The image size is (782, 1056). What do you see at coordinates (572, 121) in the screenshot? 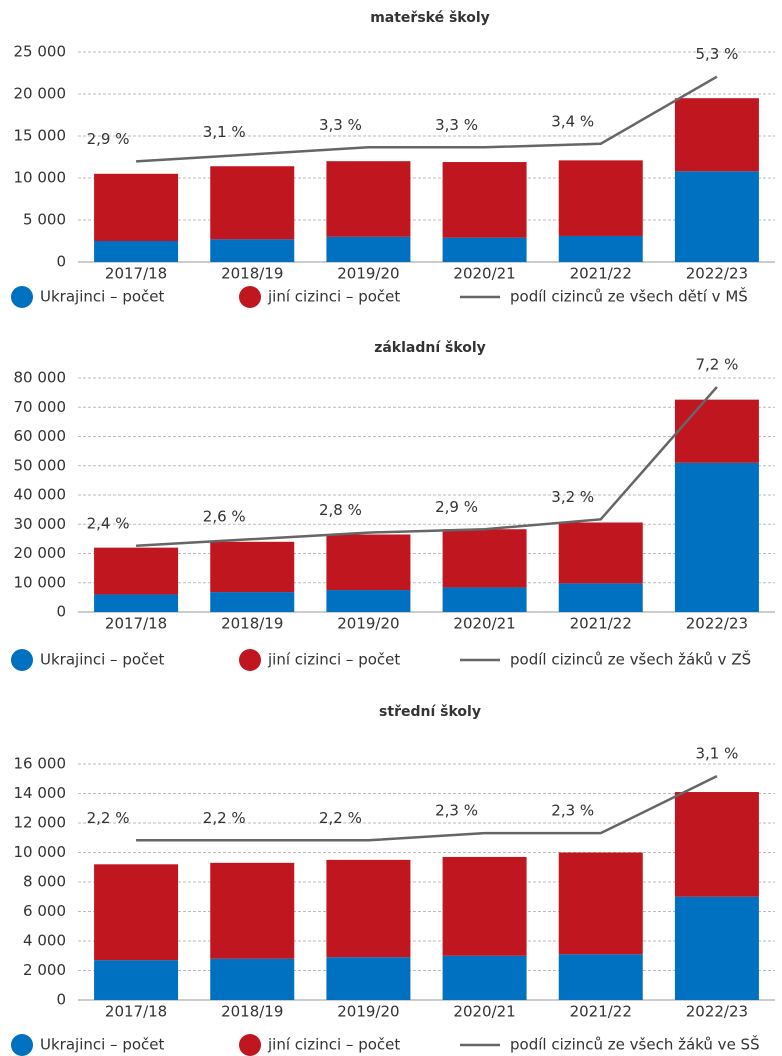
I see `data-label: 3,4 %` at bounding box center [572, 121].